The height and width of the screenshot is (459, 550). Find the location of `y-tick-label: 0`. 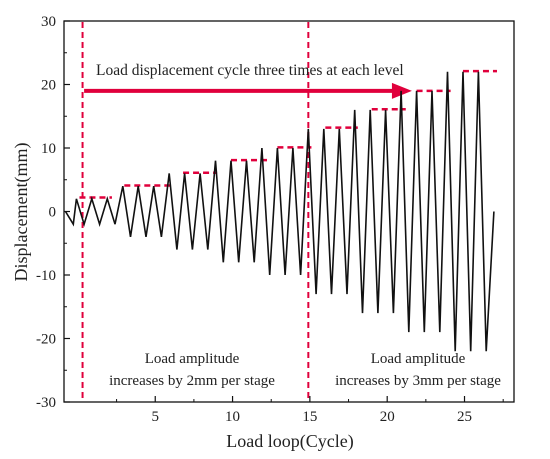

y-tick-label: 0 is located at coordinates (53, 213).